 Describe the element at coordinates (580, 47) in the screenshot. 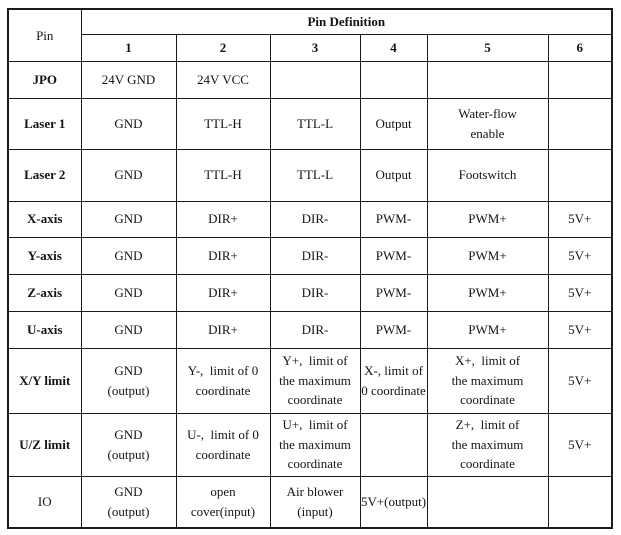

I see `pin-number-header-6: 6` at that location.